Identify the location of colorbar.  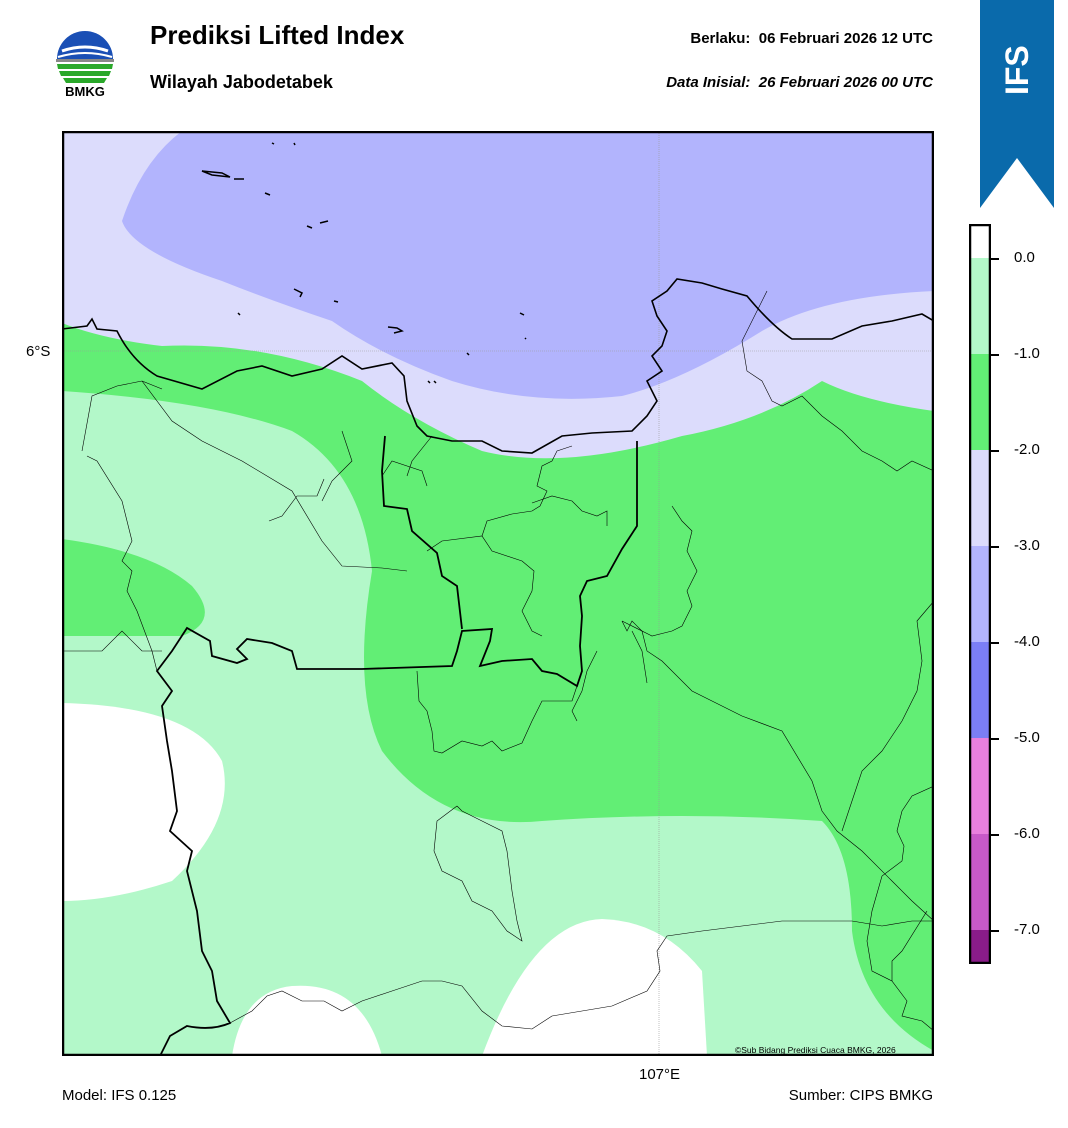
(980, 594).